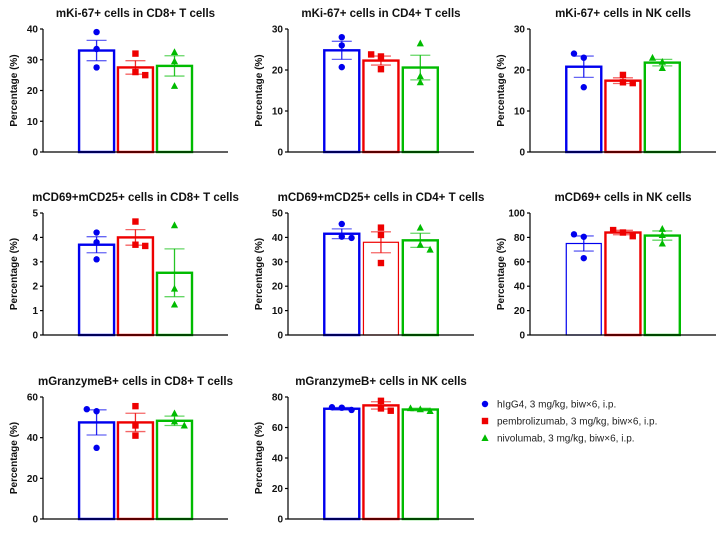 This screenshot has height=533, width=725. What do you see at coordinates (485, 421) in the screenshot?
I see `legend-marker-square` at bounding box center [485, 421].